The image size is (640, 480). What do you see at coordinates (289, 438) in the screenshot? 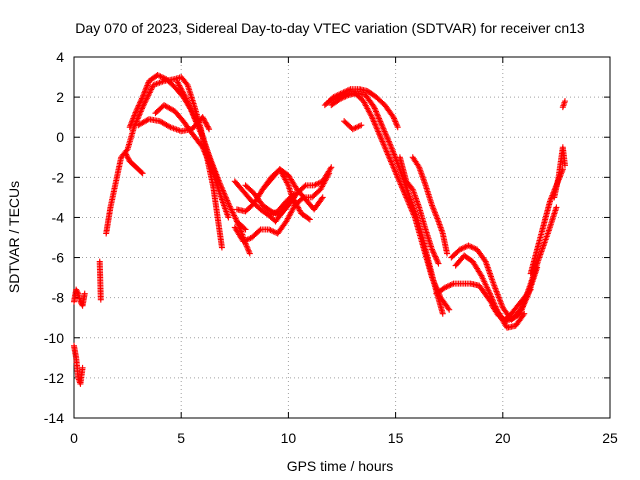
I see `x-tick-label: 10` at bounding box center [289, 438].